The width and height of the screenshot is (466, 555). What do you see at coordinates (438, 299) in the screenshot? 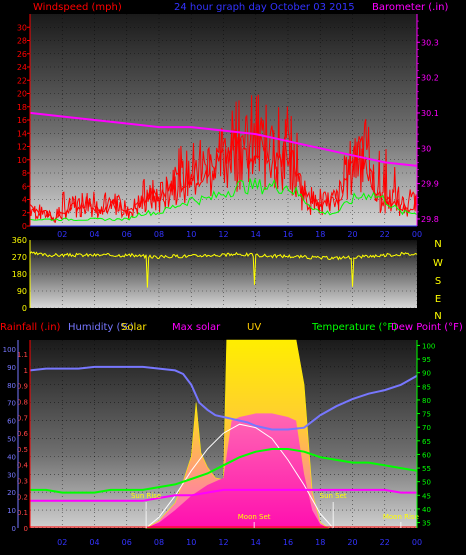
I see `compass-label: E` at bounding box center [438, 299].